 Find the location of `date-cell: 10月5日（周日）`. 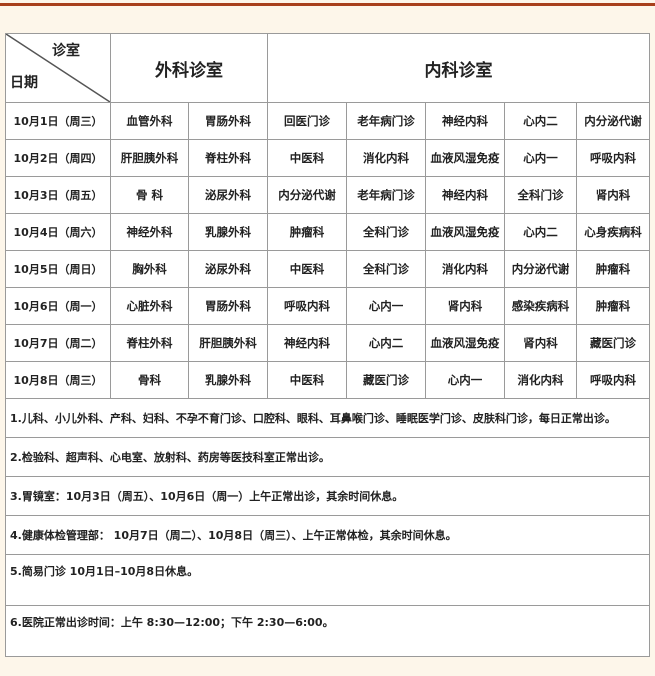

date-cell: 10月5日（周日） is located at coordinates (58, 269).